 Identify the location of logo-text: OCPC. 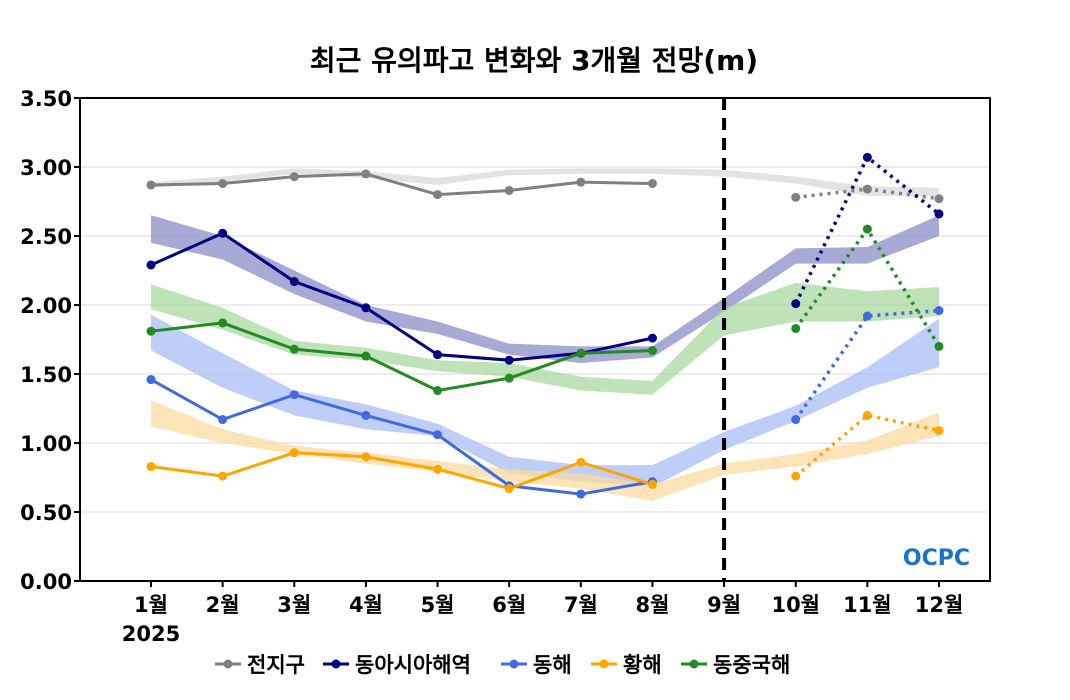
(936, 558).